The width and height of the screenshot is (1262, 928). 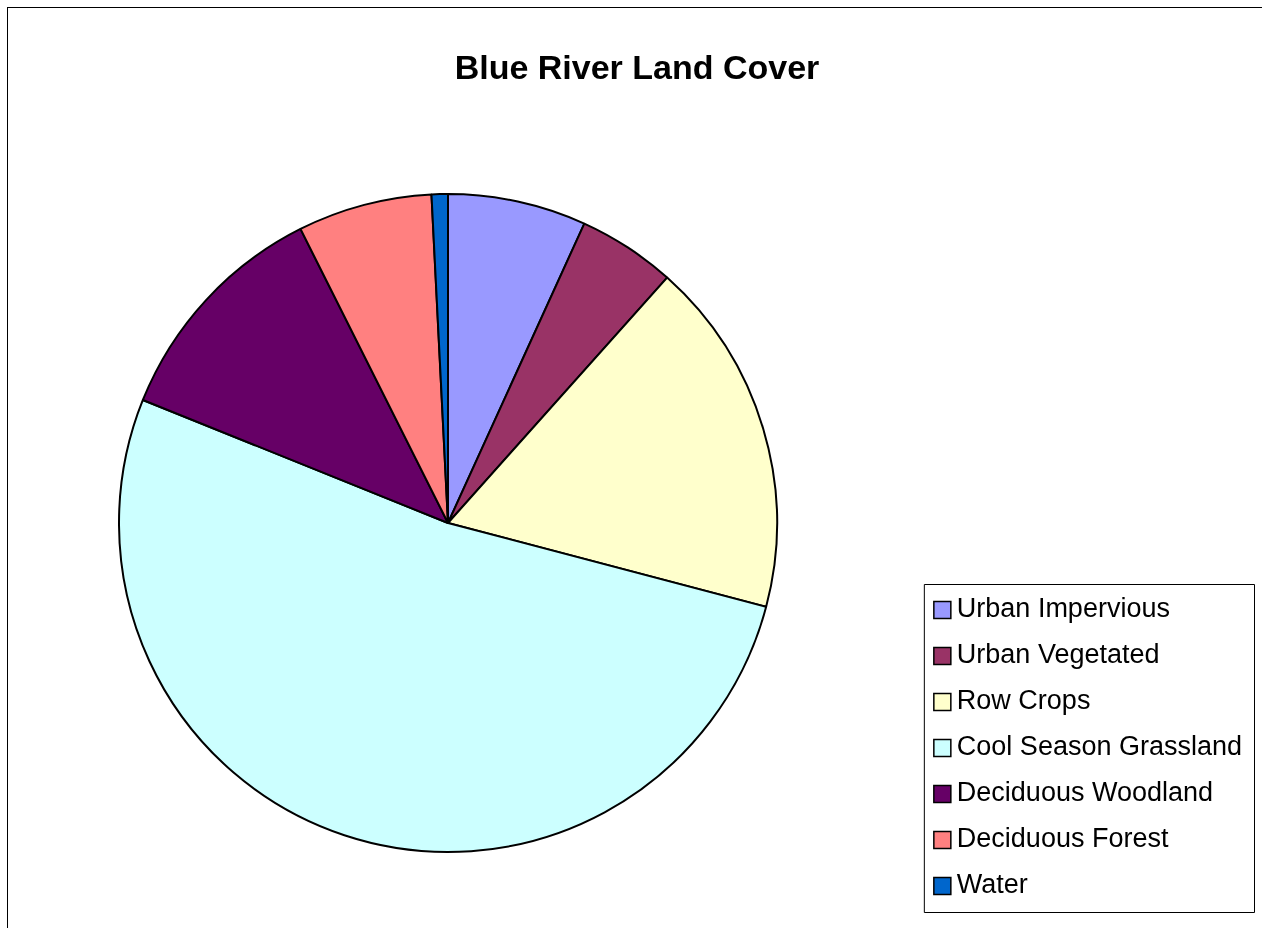 What do you see at coordinates (992, 884) in the screenshot?
I see `legend-label: Water` at bounding box center [992, 884].